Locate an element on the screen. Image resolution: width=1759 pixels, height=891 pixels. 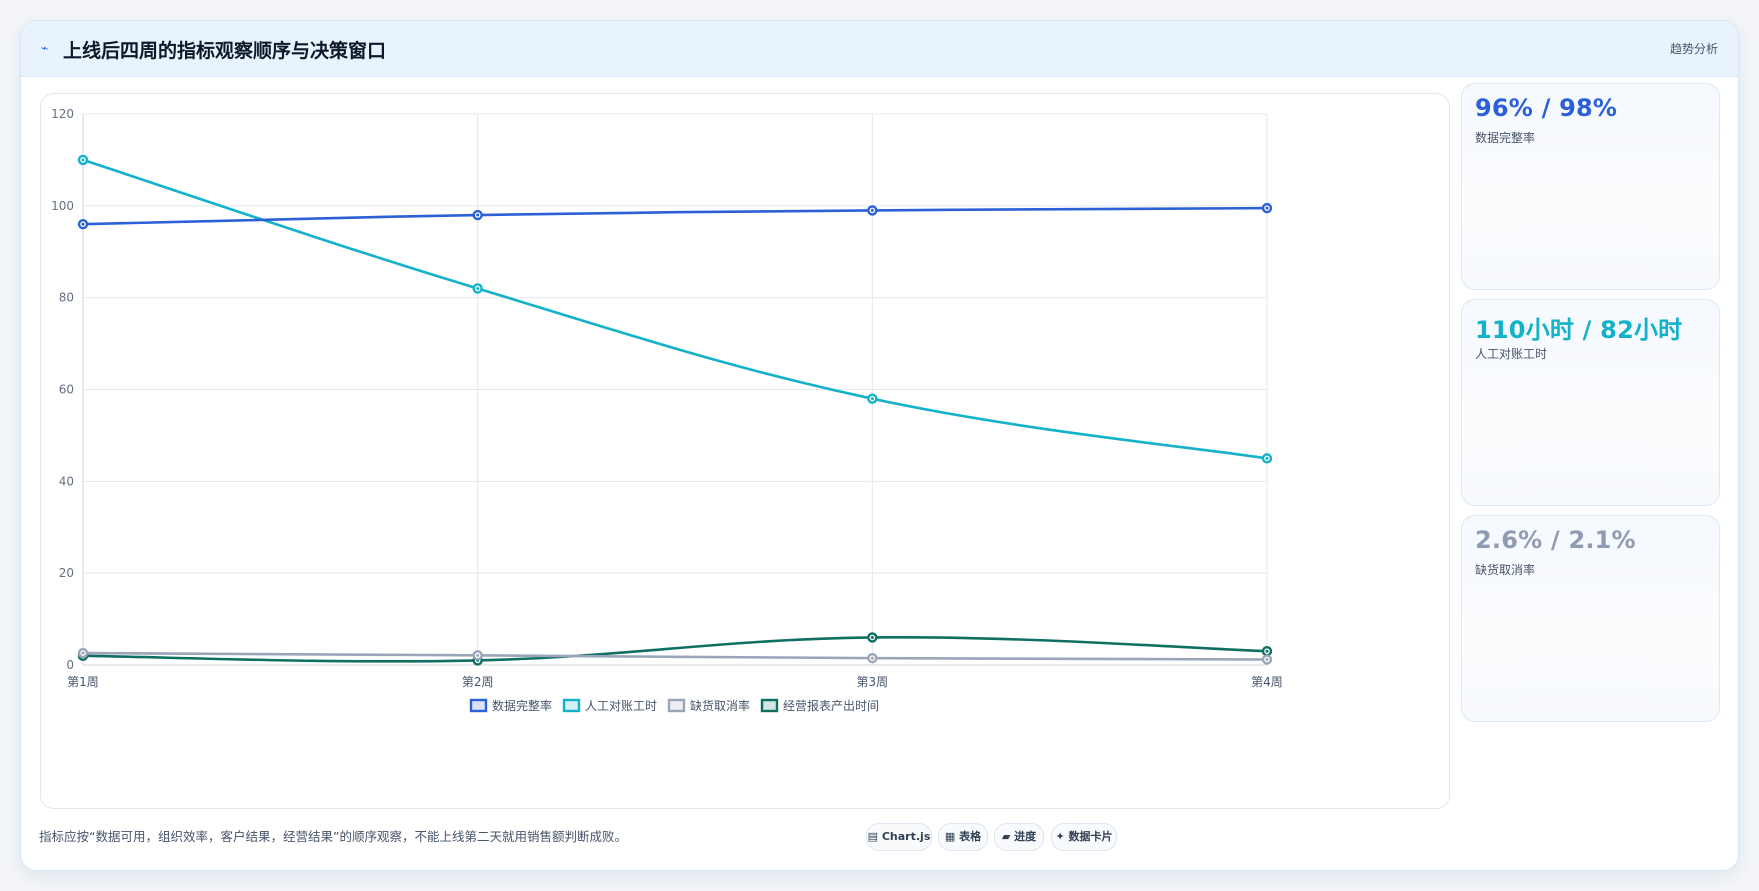
tag-label: 表格 is located at coordinates (970, 836).